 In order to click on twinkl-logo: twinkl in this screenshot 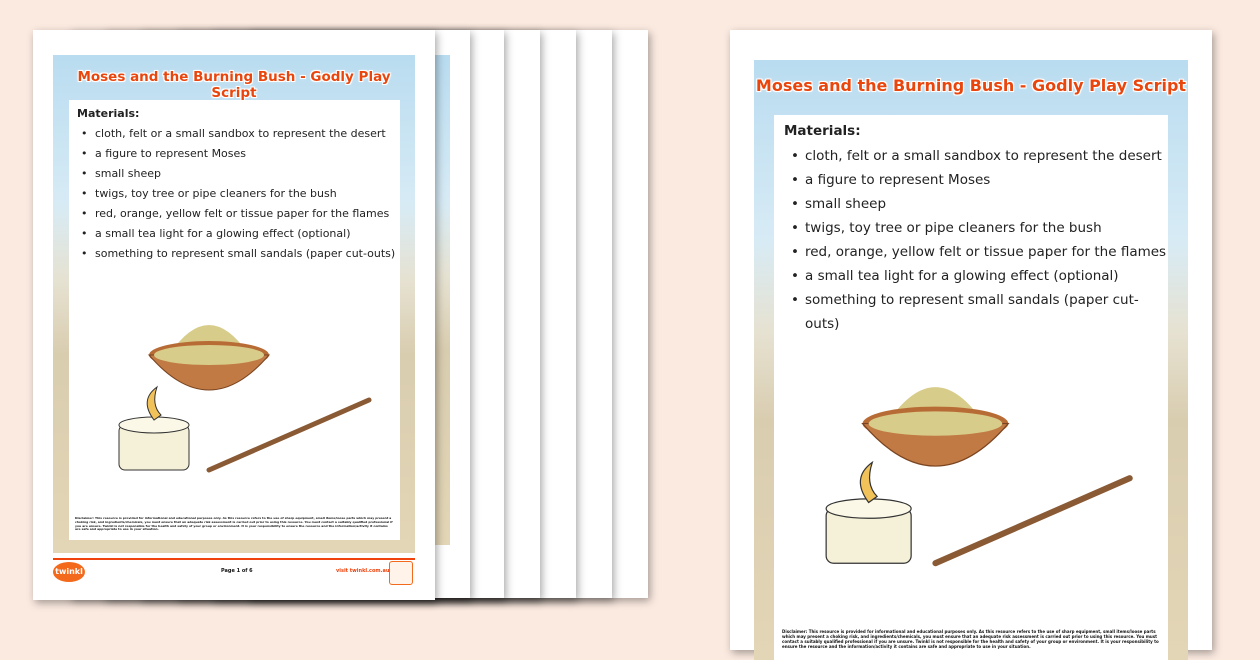, I will do `click(69, 572)`.